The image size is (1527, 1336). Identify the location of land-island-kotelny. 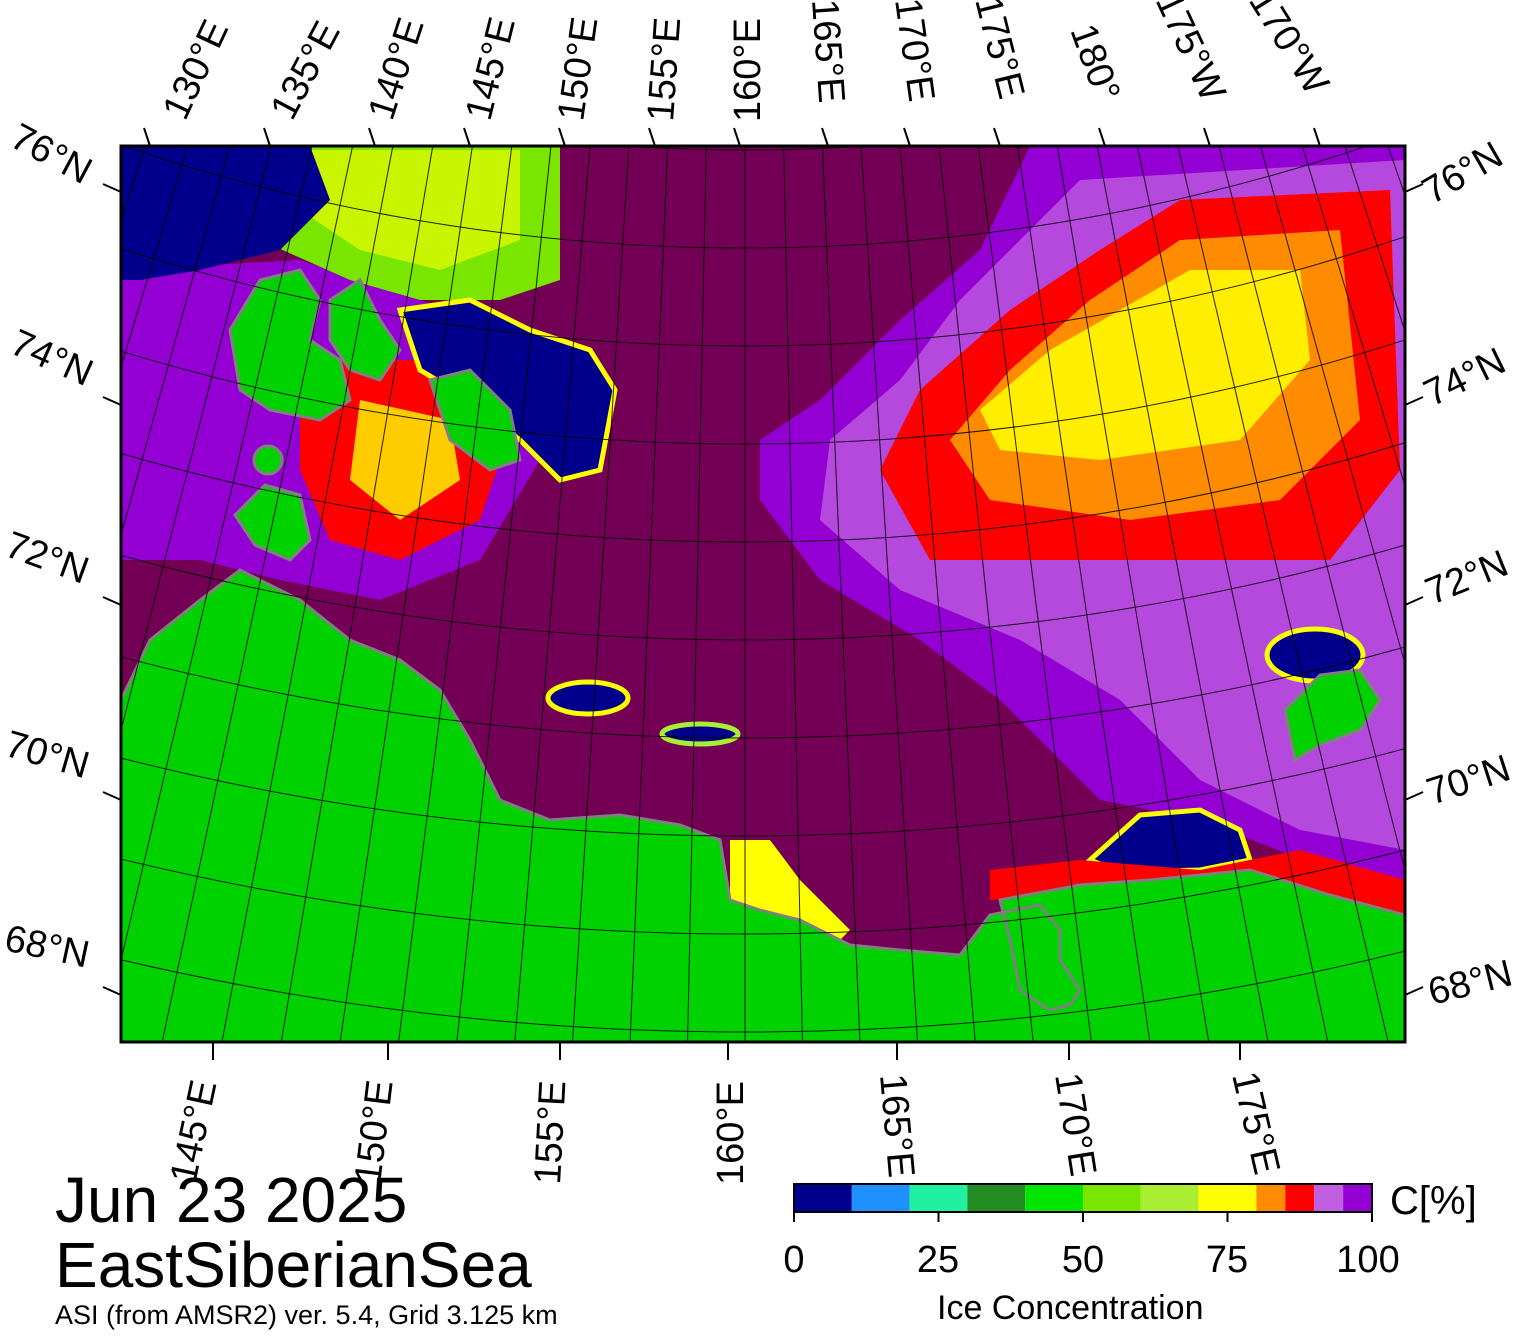
(290, 345).